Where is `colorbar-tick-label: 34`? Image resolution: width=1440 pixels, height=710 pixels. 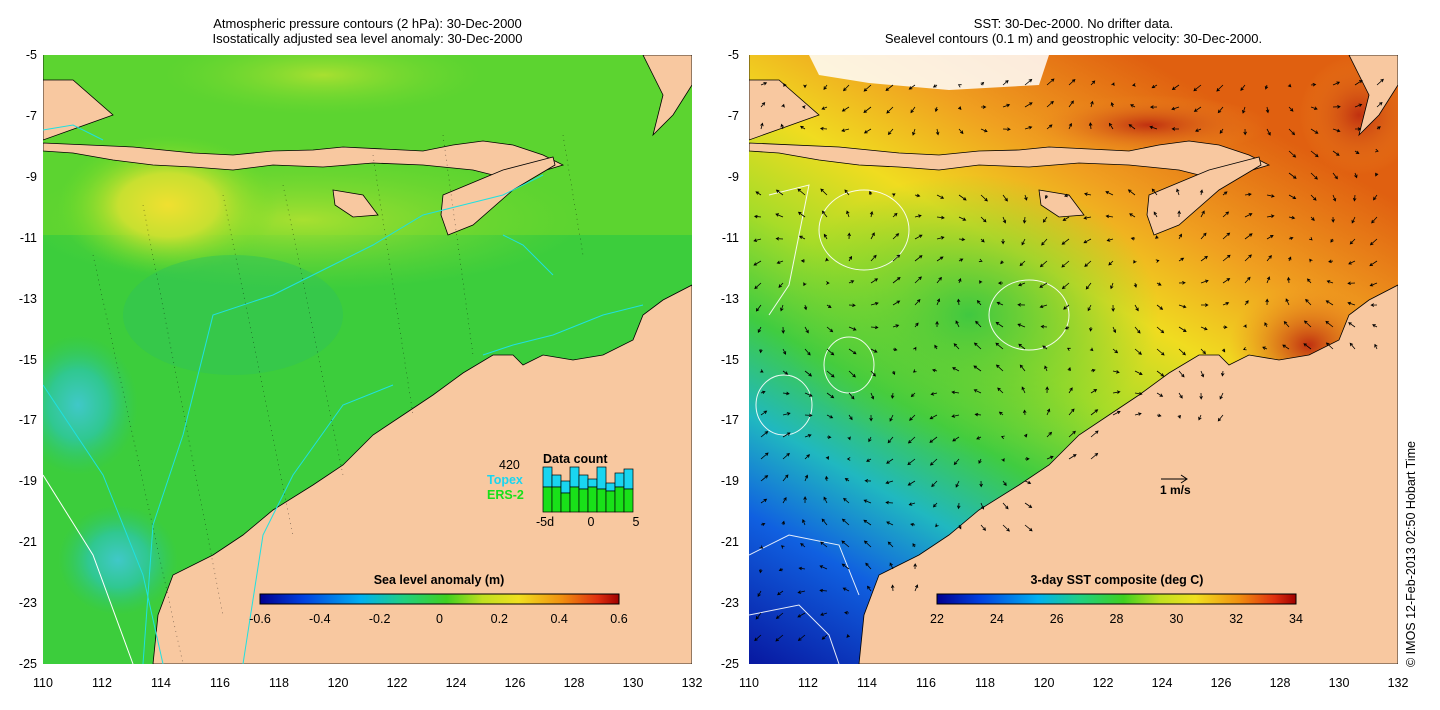 colorbar-tick-label: 34 is located at coordinates (1296, 619).